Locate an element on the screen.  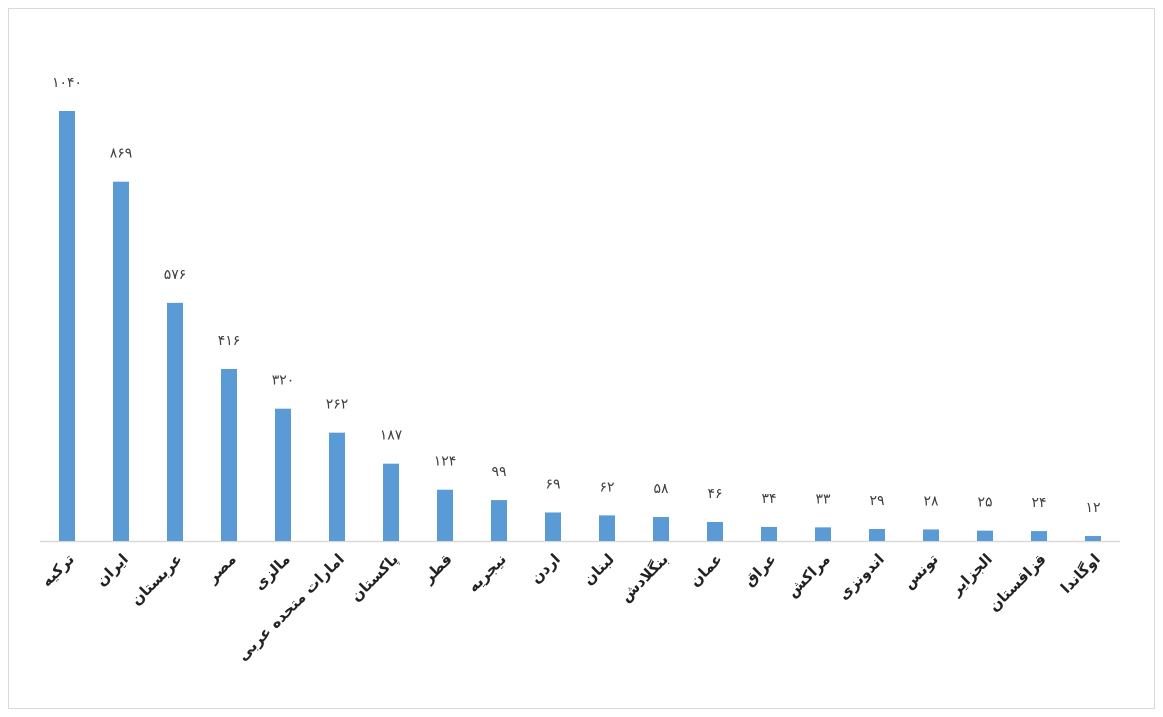
x-tick-label: عربستان is located at coordinates (156, 579).